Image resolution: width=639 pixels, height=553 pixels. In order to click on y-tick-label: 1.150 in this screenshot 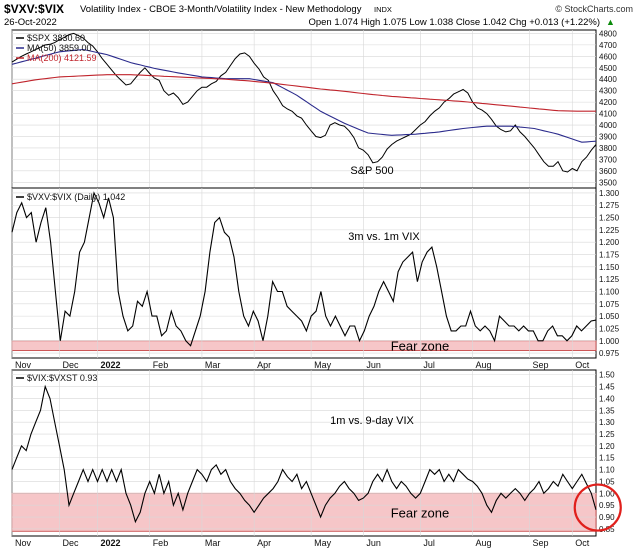, I will do `click(609, 267)`.